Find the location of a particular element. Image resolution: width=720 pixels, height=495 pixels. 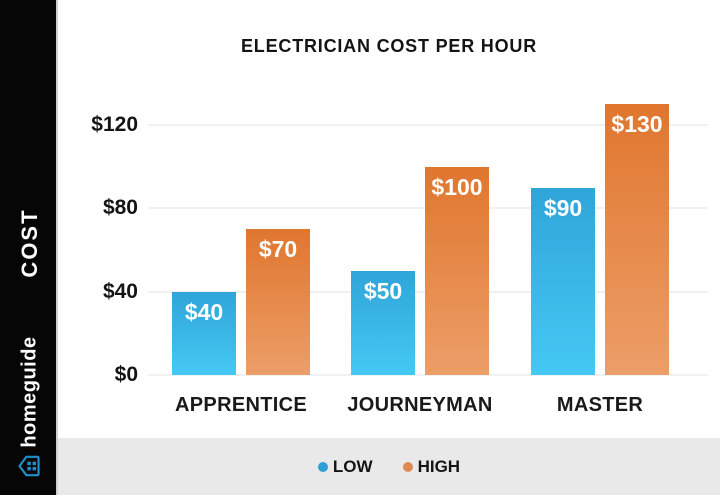

legend-item-low: LOW is located at coordinates (345, 466).